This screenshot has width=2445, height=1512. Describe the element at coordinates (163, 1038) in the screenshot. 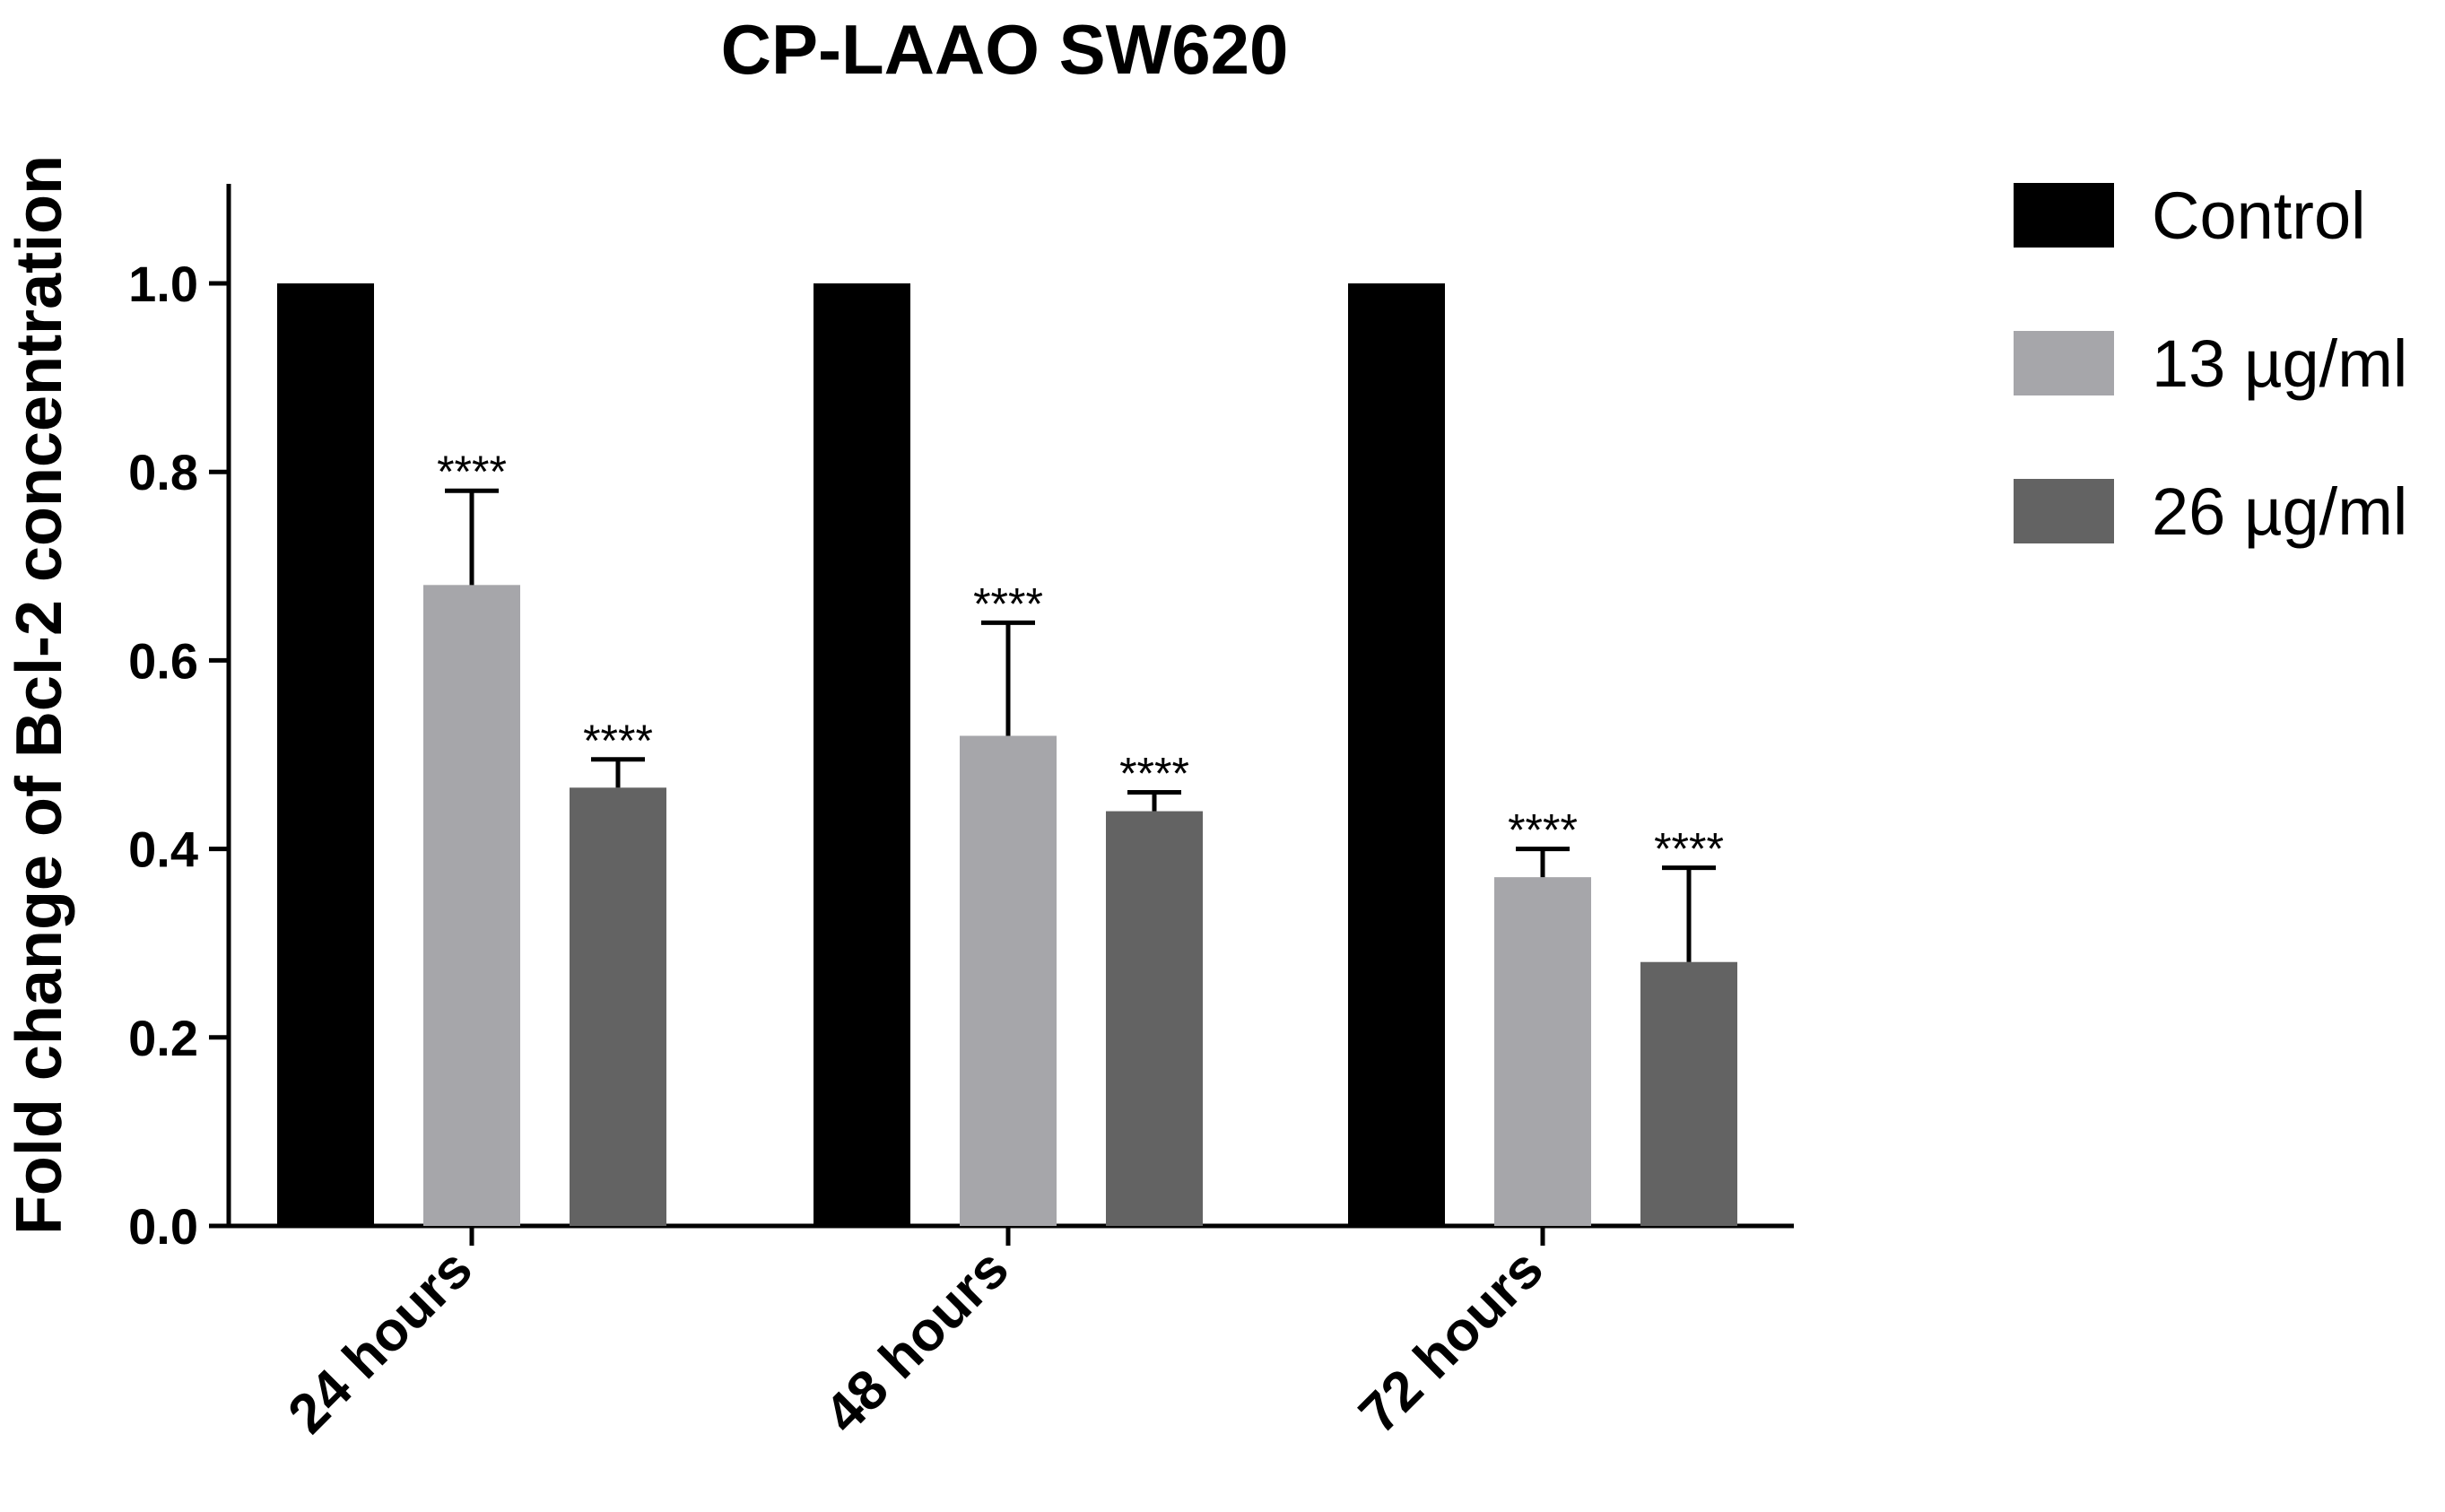

I see `y-tick-label: 0.2` at that location.